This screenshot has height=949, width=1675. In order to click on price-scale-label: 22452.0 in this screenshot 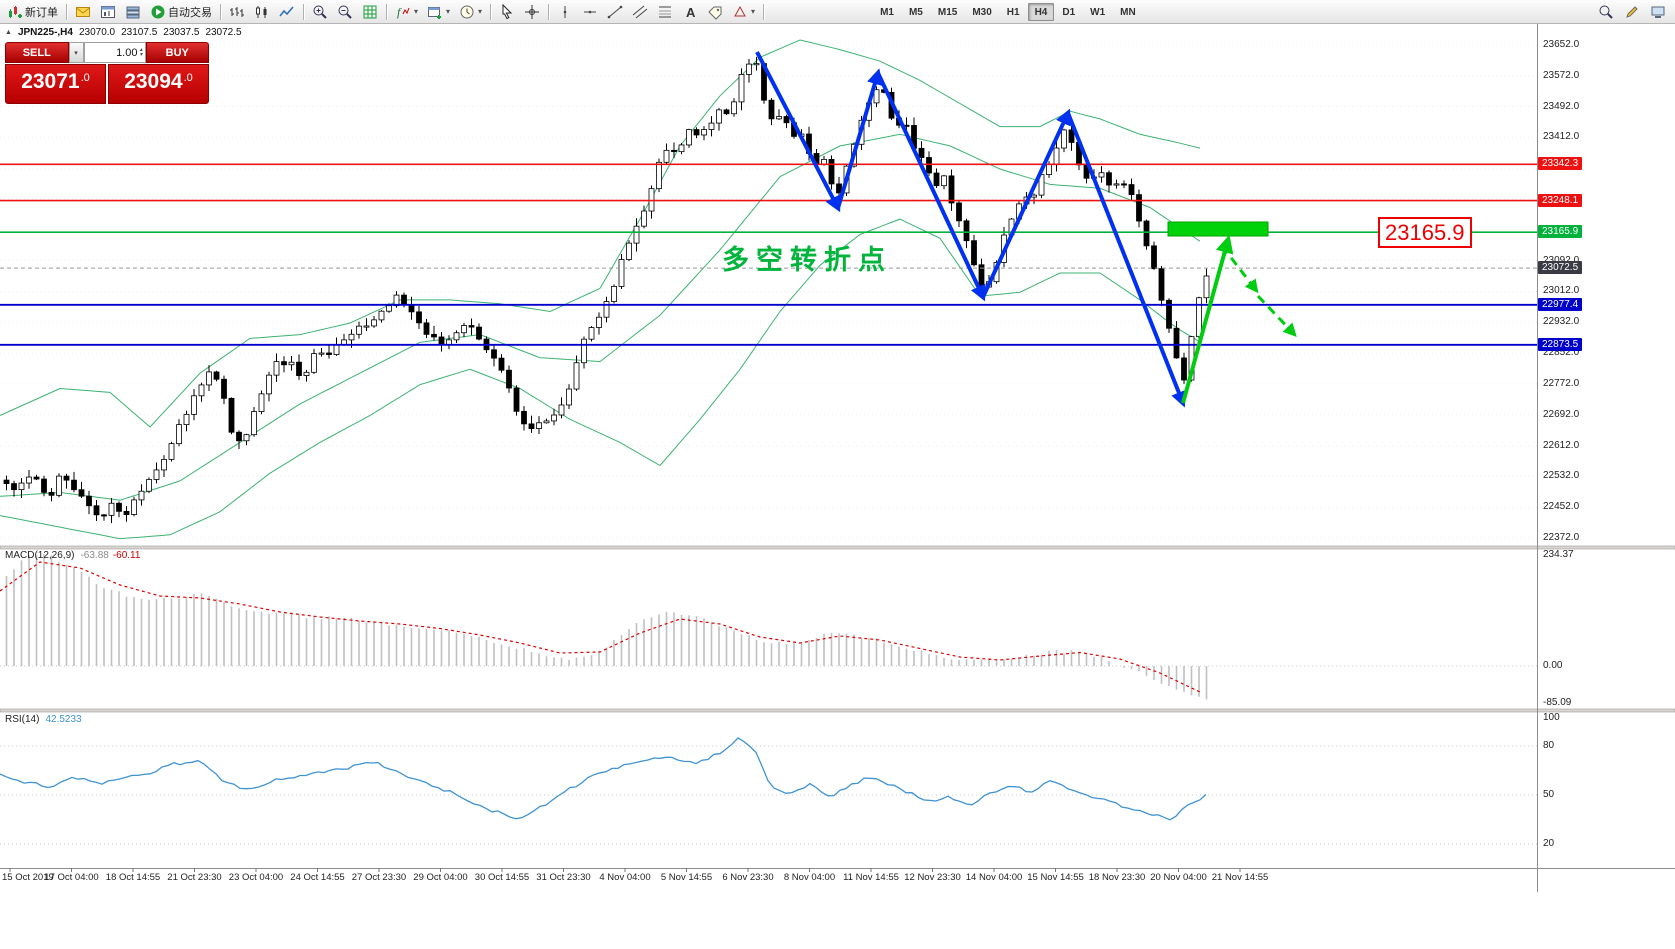, I will do `click(1561, 507)`.